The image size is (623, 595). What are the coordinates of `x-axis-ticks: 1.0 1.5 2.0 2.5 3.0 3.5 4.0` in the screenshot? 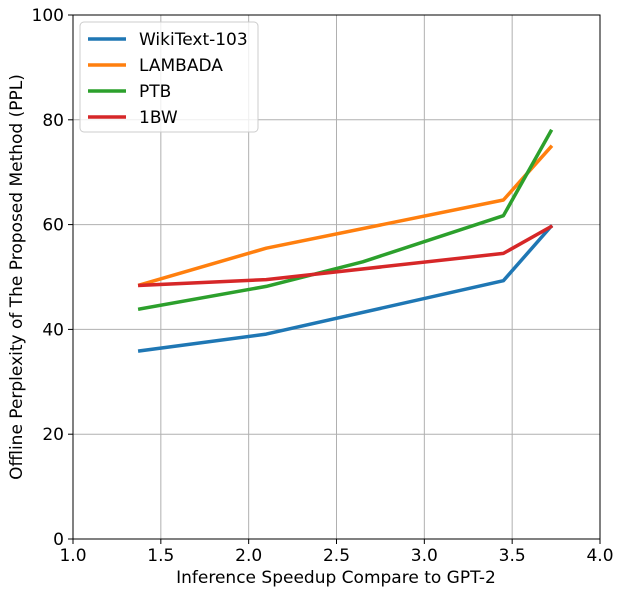 It's located at (336, 552).